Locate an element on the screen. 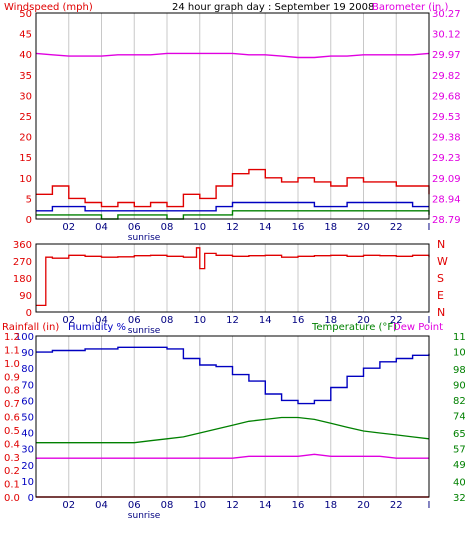 The height and width of the screenshot is (556, 465). humidity-tick-label: 50 is located at coordinates (27, 418).